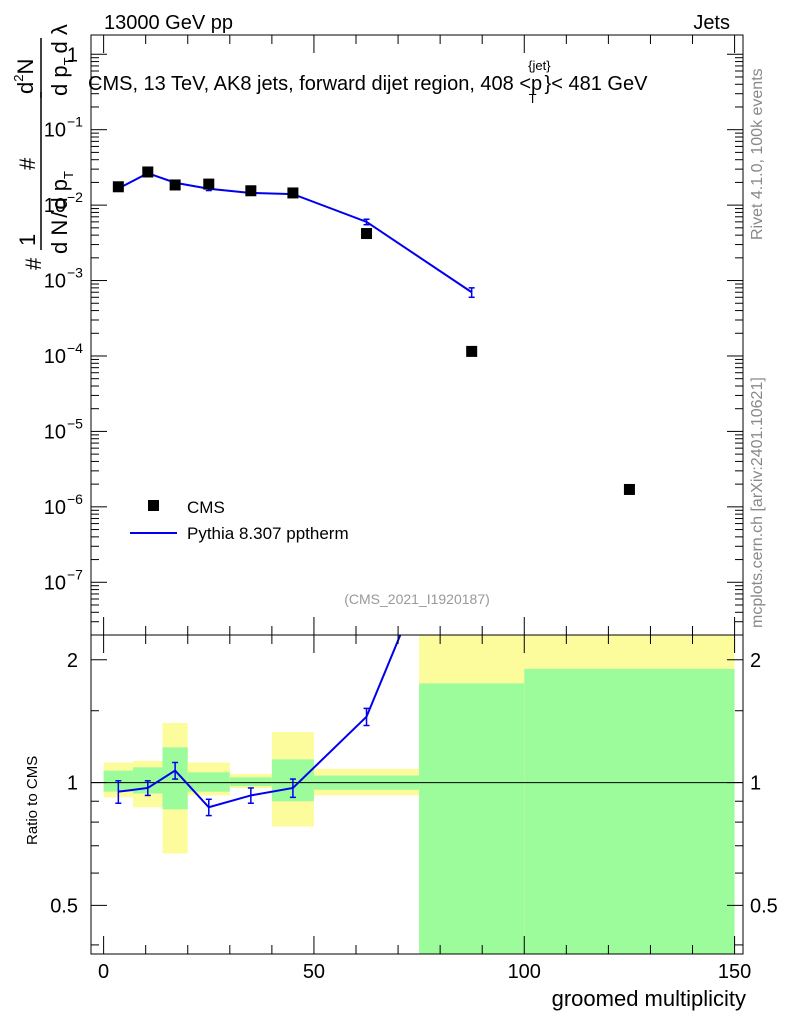 This screenshot has height=1029, width=786. What do you see at coordinates (75, 197) in the screenshot?
I see `main-ytick-exp-2: −2` at bounding box center [75, 197].